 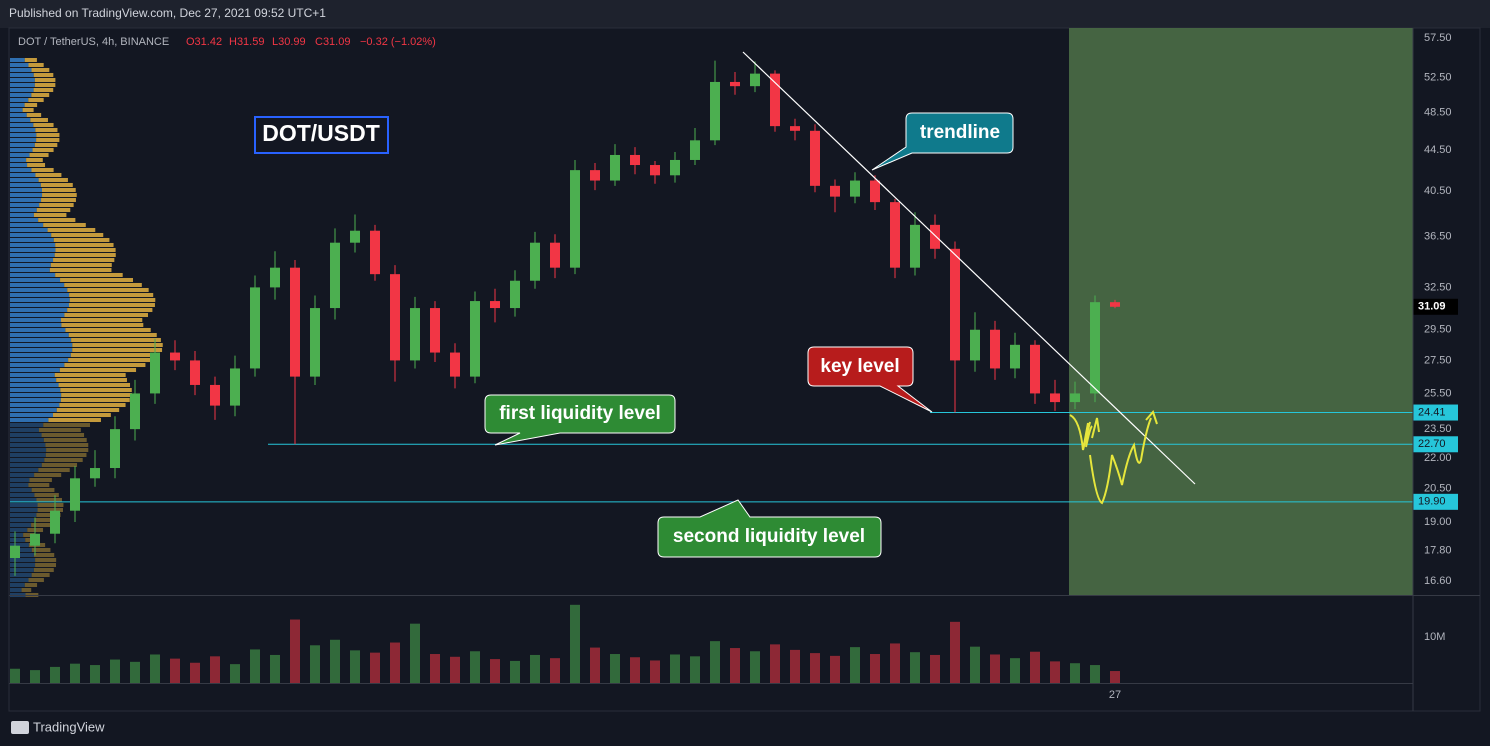 What do you see at coordinates (960, 132) in the screenshot?
I see `annotation: trendline` at bounding box center [960, 132].